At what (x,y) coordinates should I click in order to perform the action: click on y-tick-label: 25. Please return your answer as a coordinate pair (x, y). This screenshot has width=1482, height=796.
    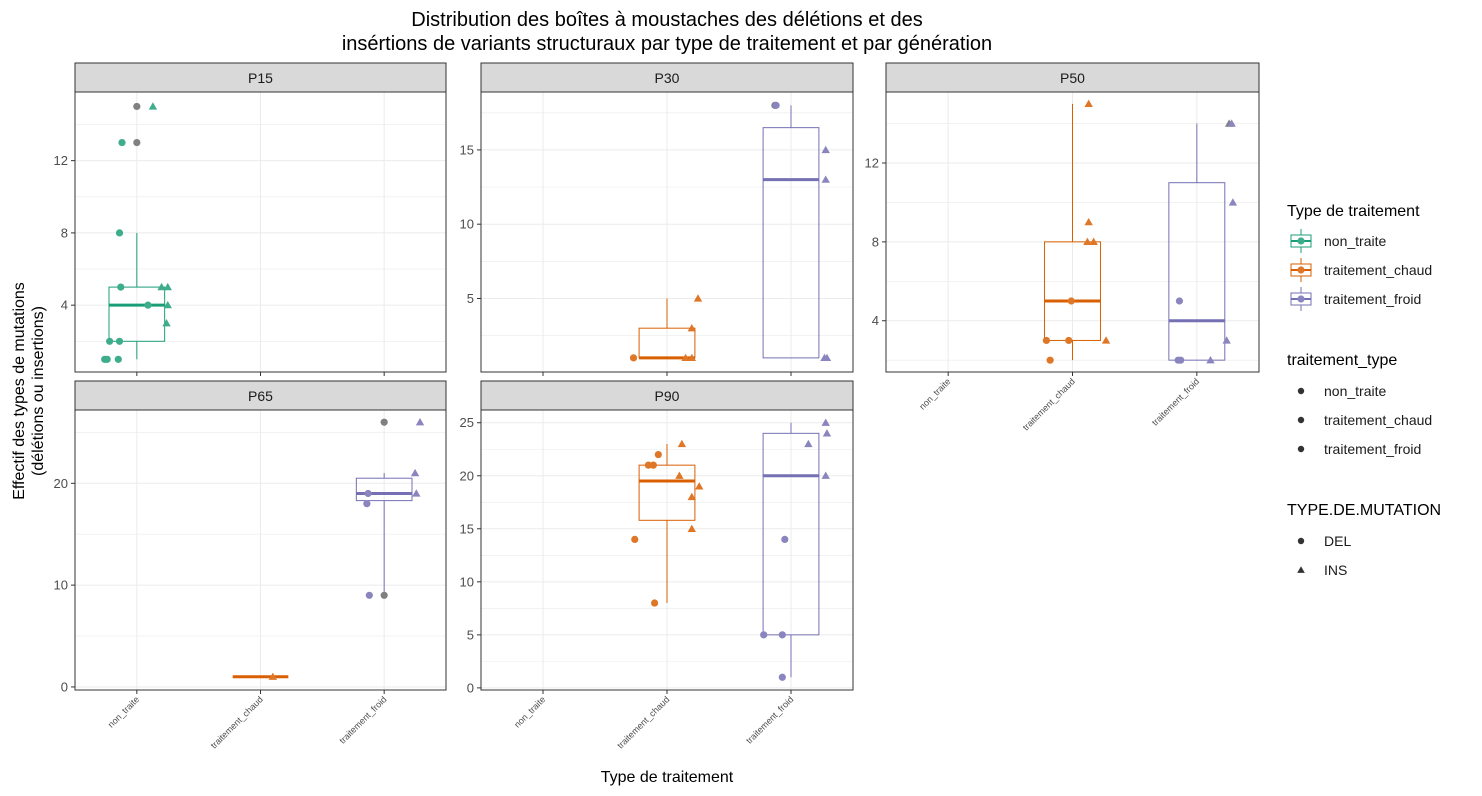
    Looking at the image, I should click on (467, 422).